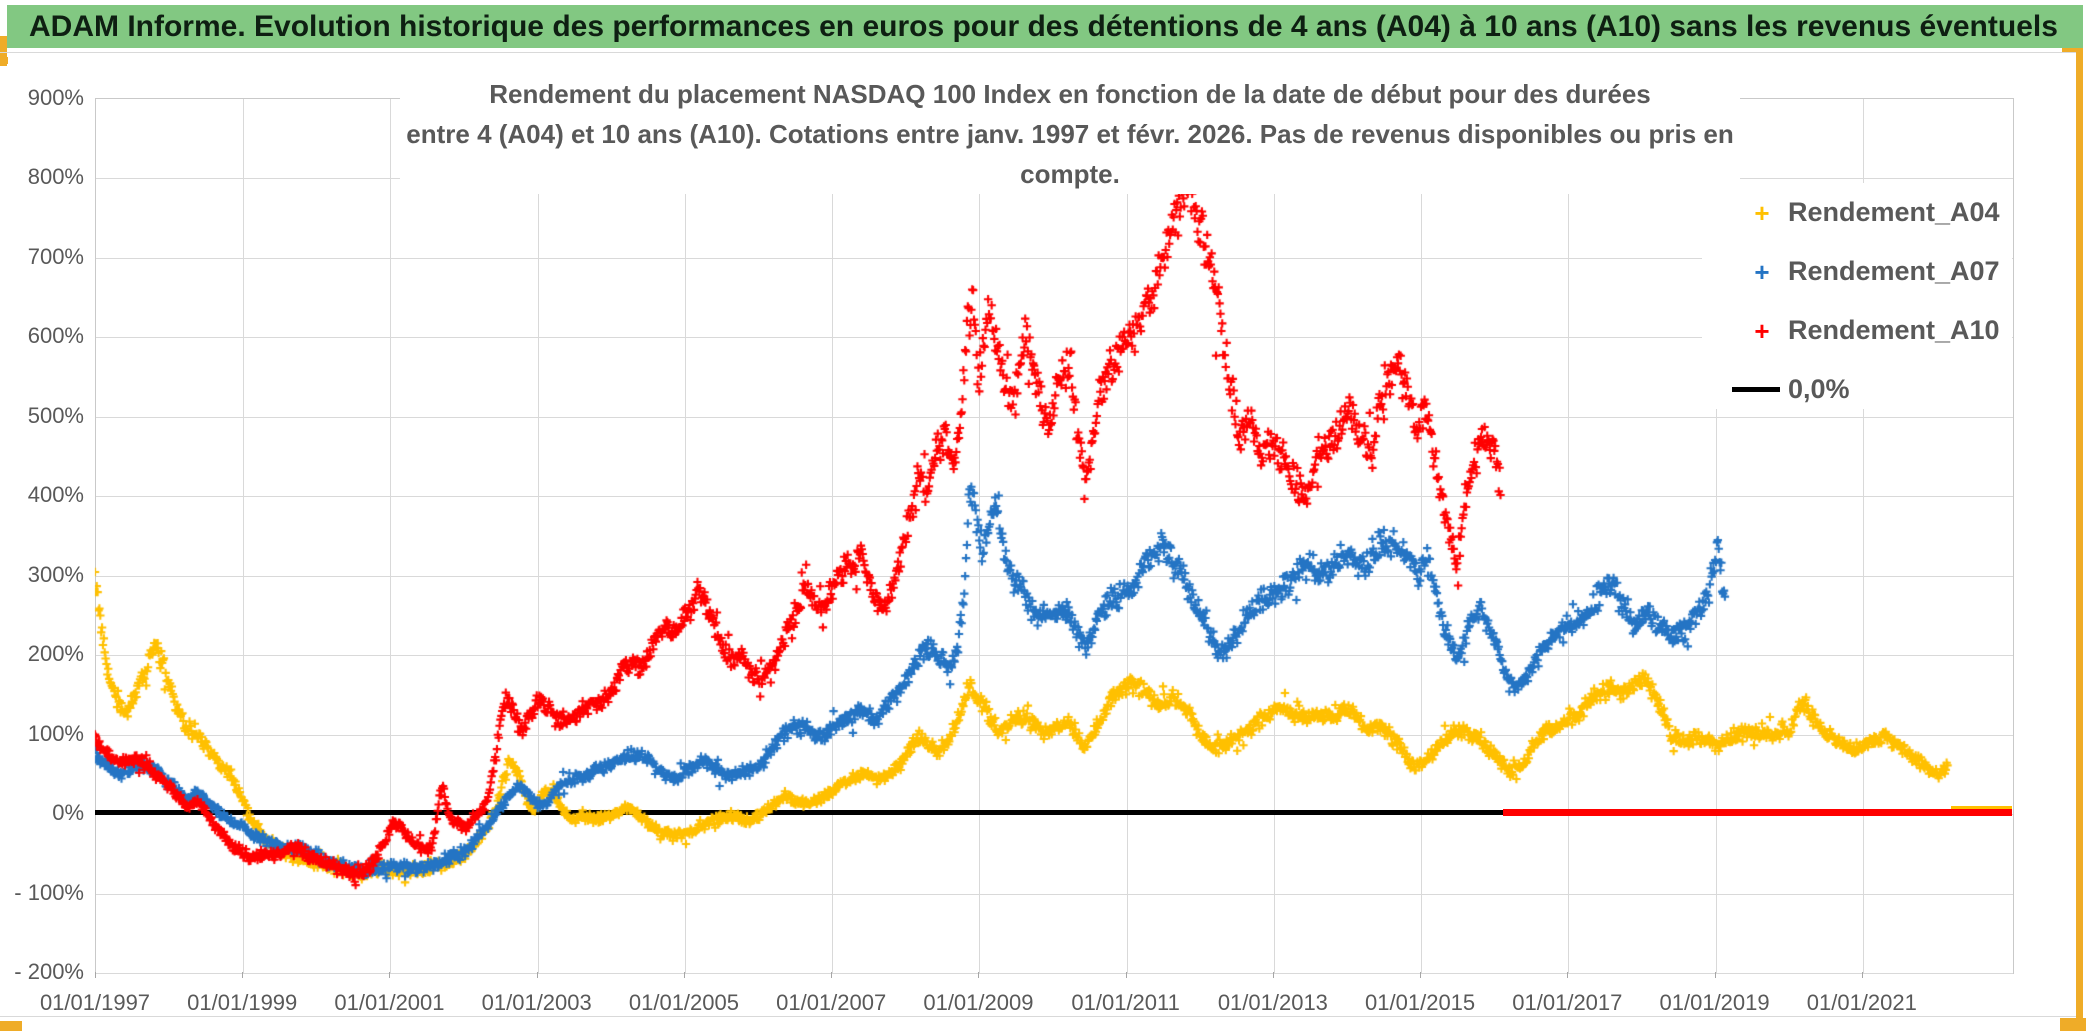 The width and height of the screenshot is (2086, 1031). What do you see at coordinates (1857, 389) in the screenshot?
I see `legend-item-zero-line: 0,0%` at bounding box center [1857, 389].